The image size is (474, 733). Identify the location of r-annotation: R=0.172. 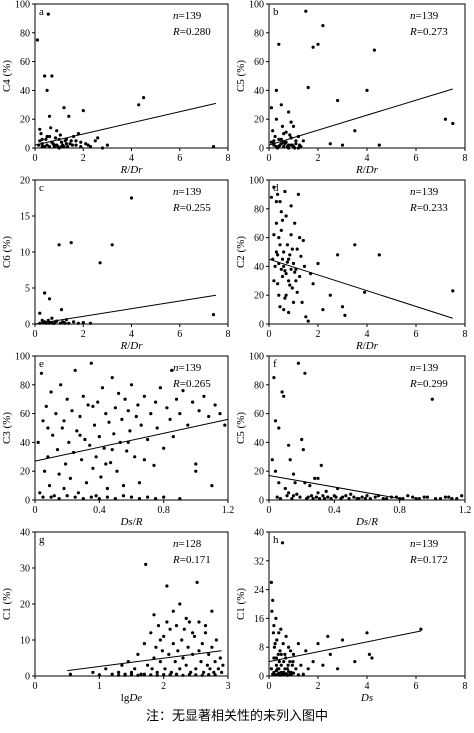
(428, 560).